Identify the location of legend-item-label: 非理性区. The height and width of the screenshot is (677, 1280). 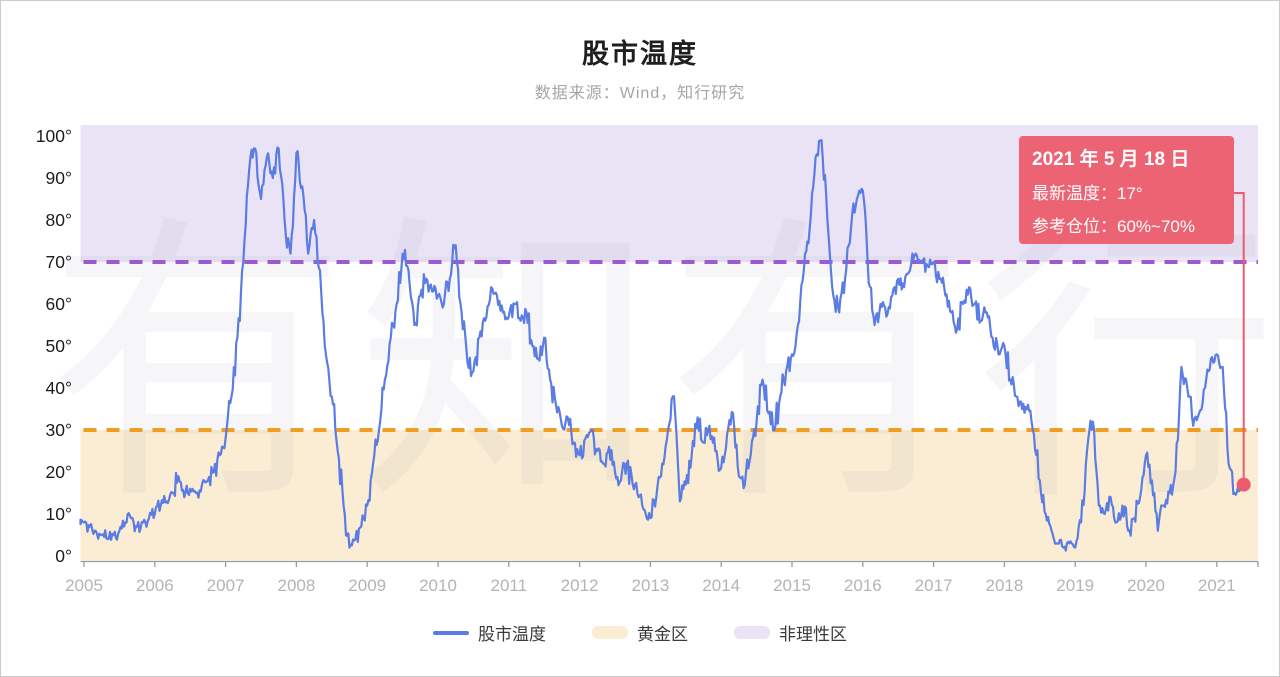
(813, 634).